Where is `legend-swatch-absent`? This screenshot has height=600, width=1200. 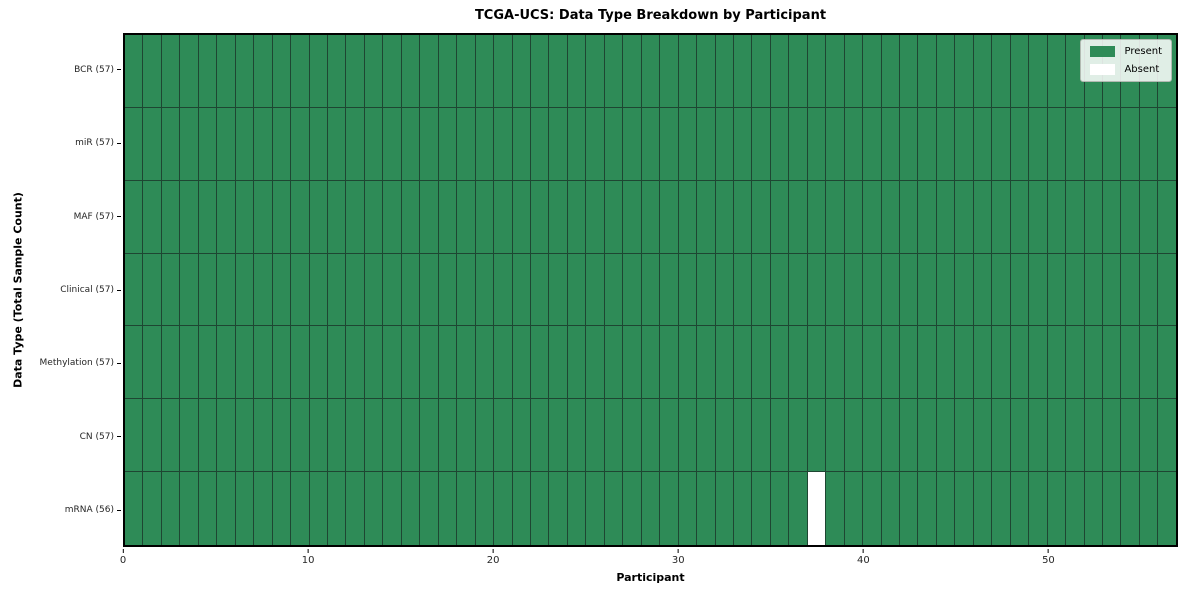
legend-swatch-absent is located at coordinates (1103, 69).